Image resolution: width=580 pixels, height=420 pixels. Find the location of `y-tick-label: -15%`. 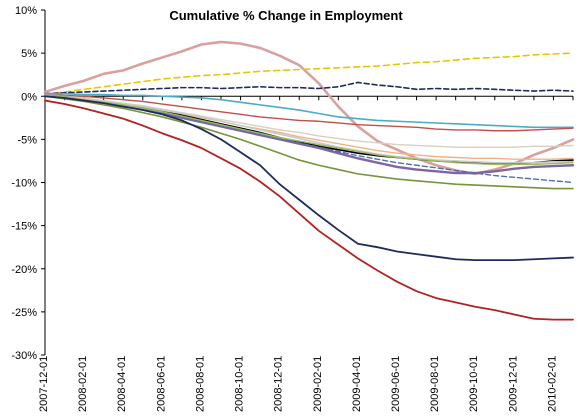

y-tick-label: -15% is located at coordinates (24, 227).